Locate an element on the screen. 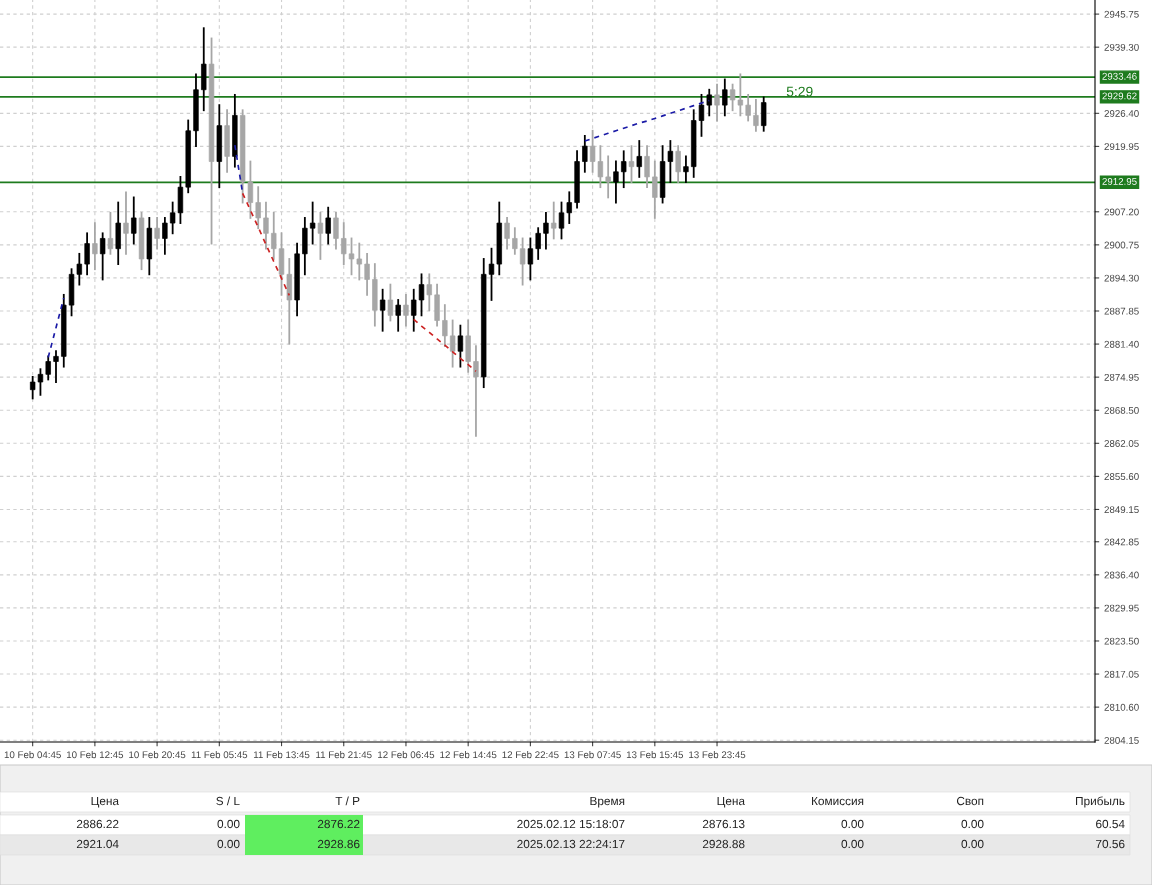  x-tick-label: 10 Feb 04:45 is located at coordinates (32, 755).